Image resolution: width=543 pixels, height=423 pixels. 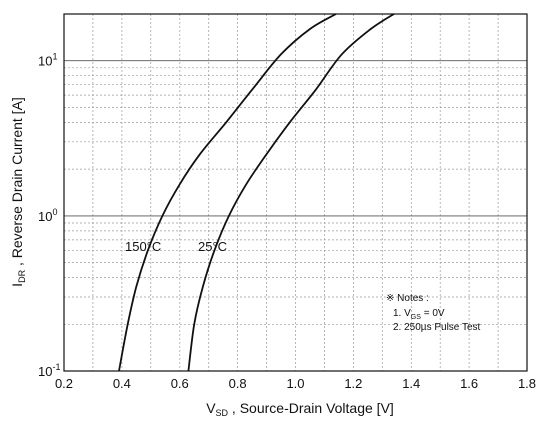 I want to click on x-tick-label: 1.6, so click(x=469, y=383).